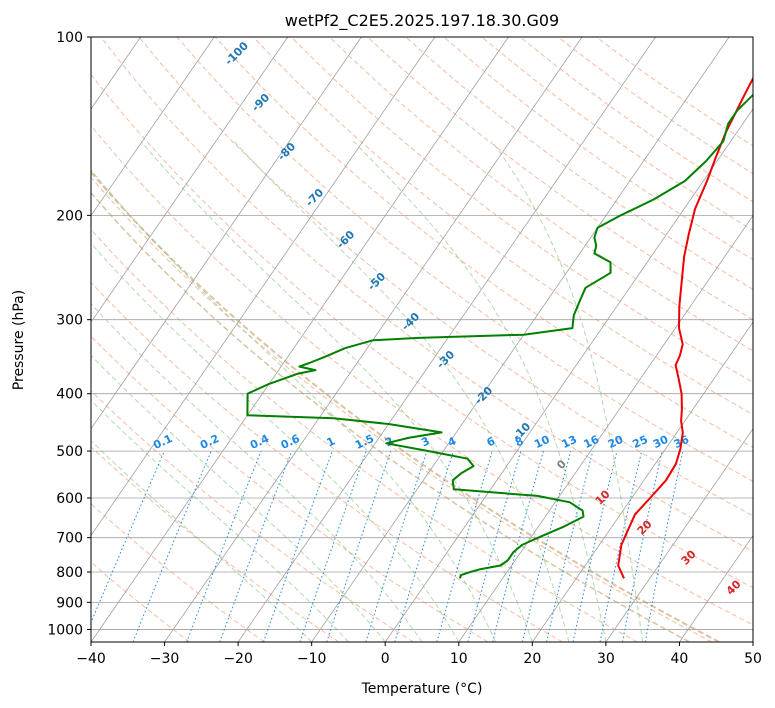 The width and height of the screenshot is (775, 708). I want to click on y-tick-label: 100, so click(69, 38).